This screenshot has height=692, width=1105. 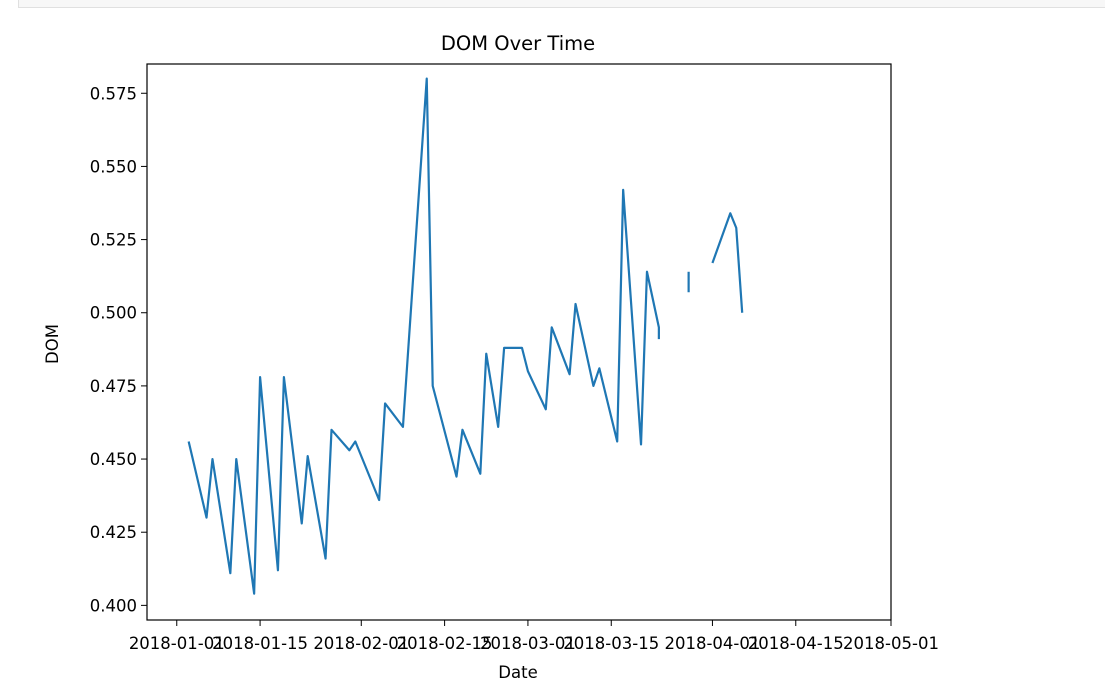 I want to click on x-tick-label: 2018-01-15, so click(x=260, y=643).